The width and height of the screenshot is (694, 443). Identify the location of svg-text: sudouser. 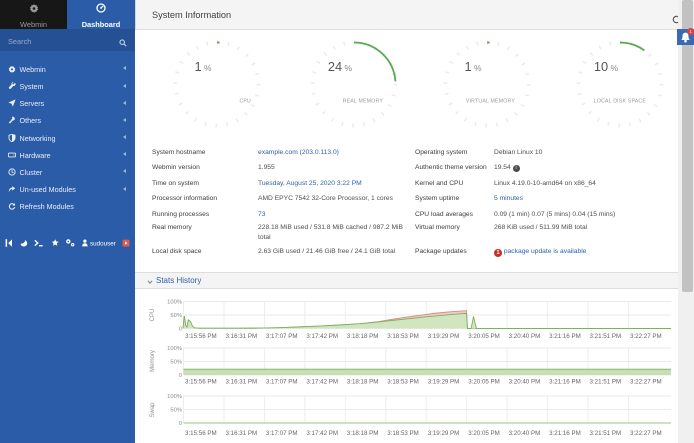
(103, 244).